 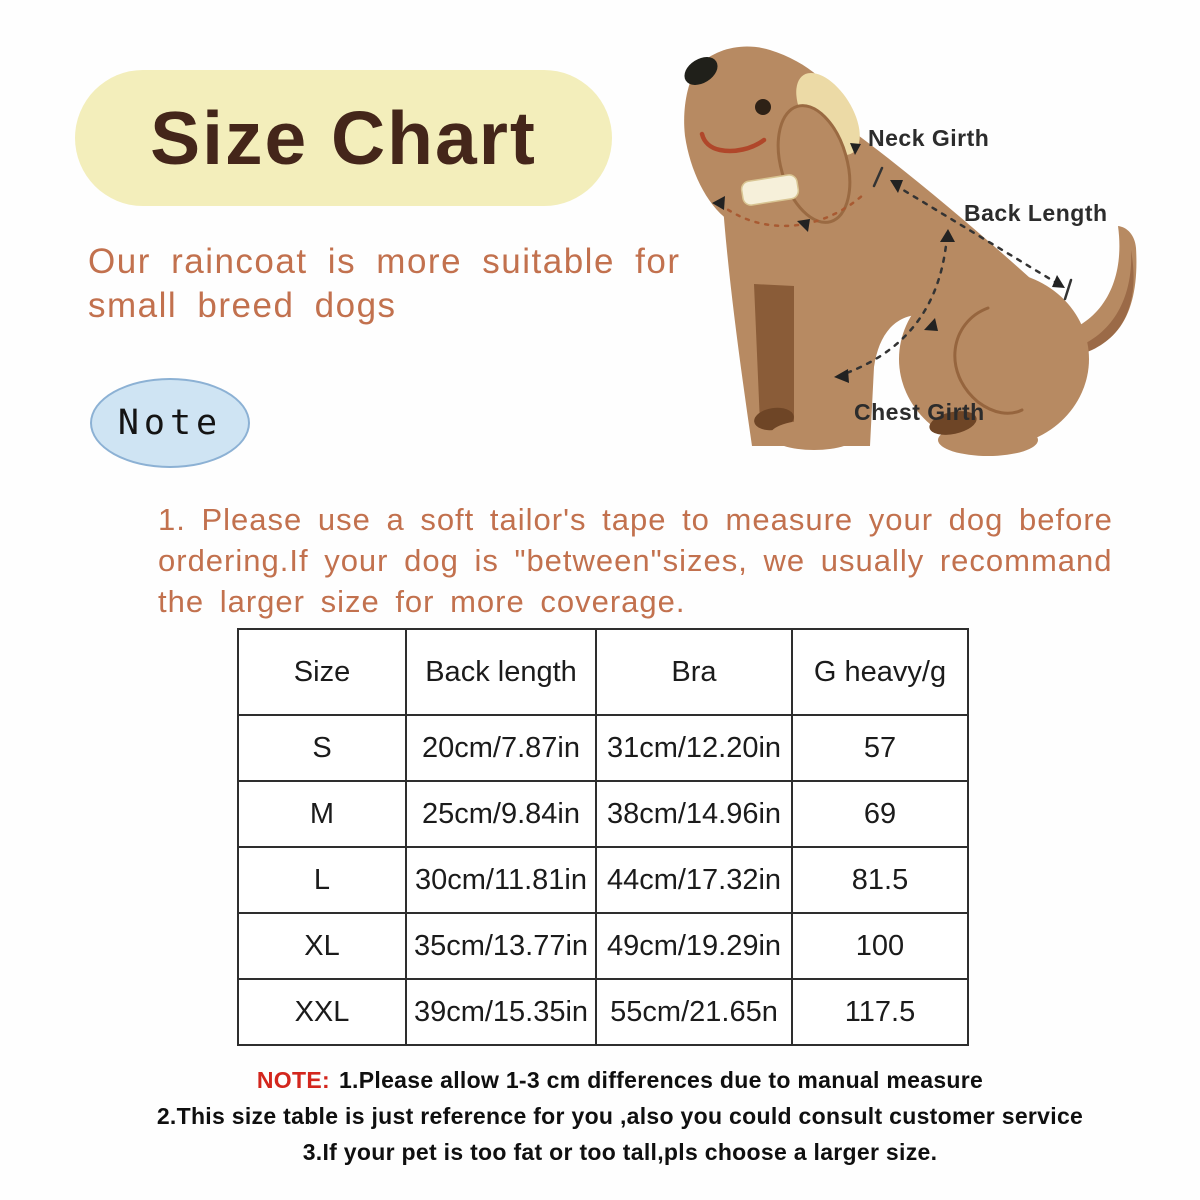 I want to click on note-badge-label: Note, so click(x=170, y=423).